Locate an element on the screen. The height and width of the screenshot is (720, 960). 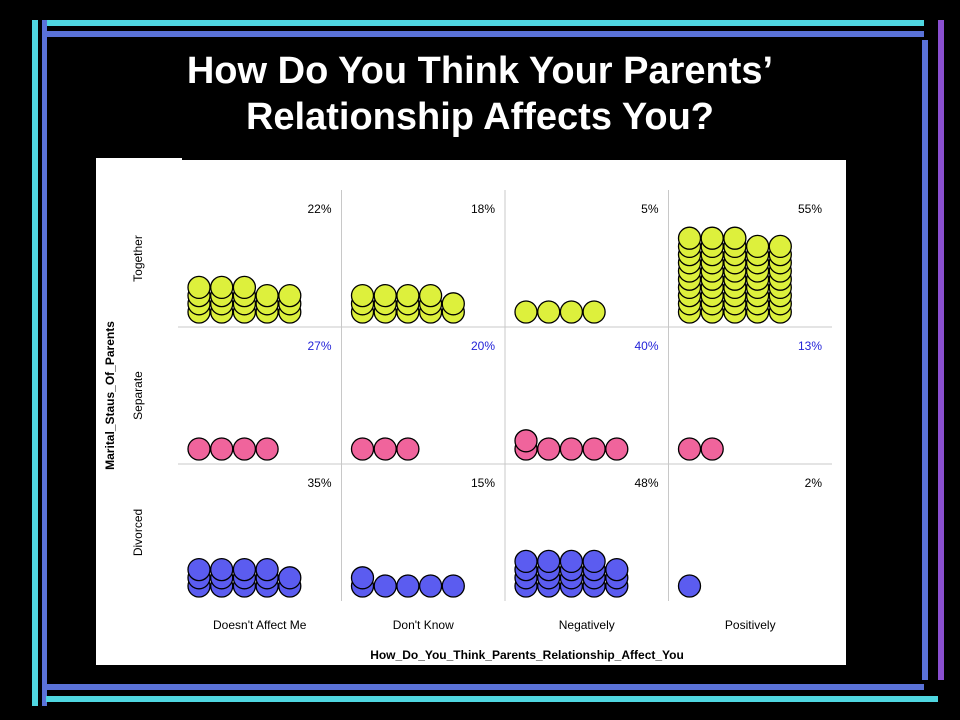
percent-label-together-doesn-t-affect-me: 22% is located at coordinates (319, 209).